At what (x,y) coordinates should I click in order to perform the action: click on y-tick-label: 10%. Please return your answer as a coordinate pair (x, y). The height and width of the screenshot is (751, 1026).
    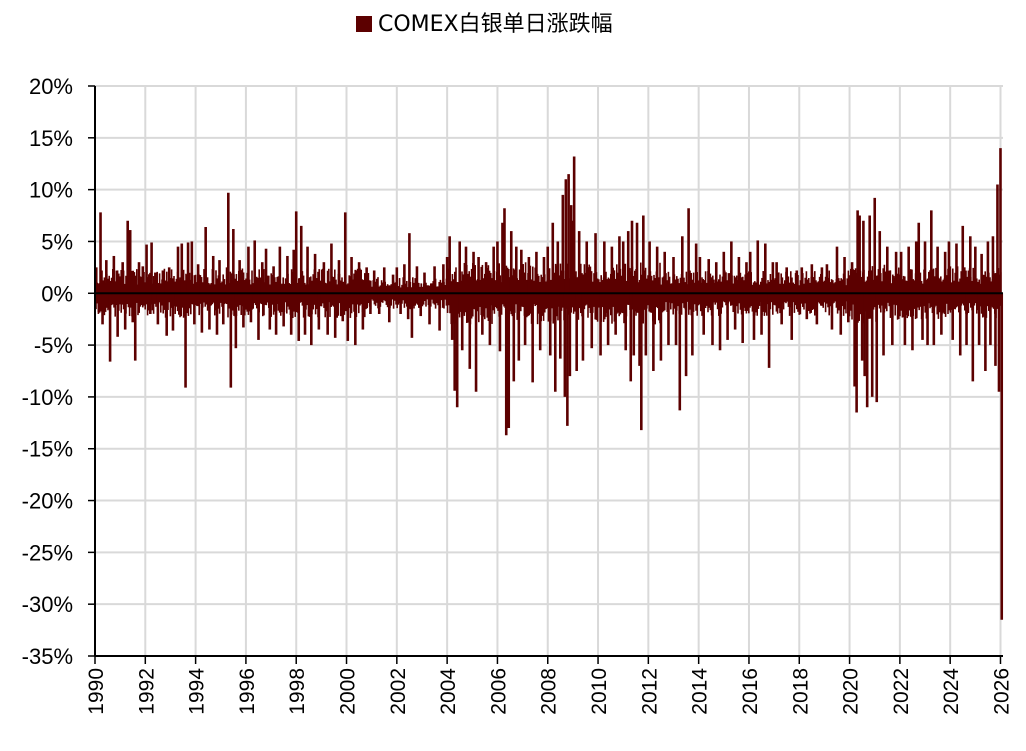
    Looking at the image, I should click on (51, 190).